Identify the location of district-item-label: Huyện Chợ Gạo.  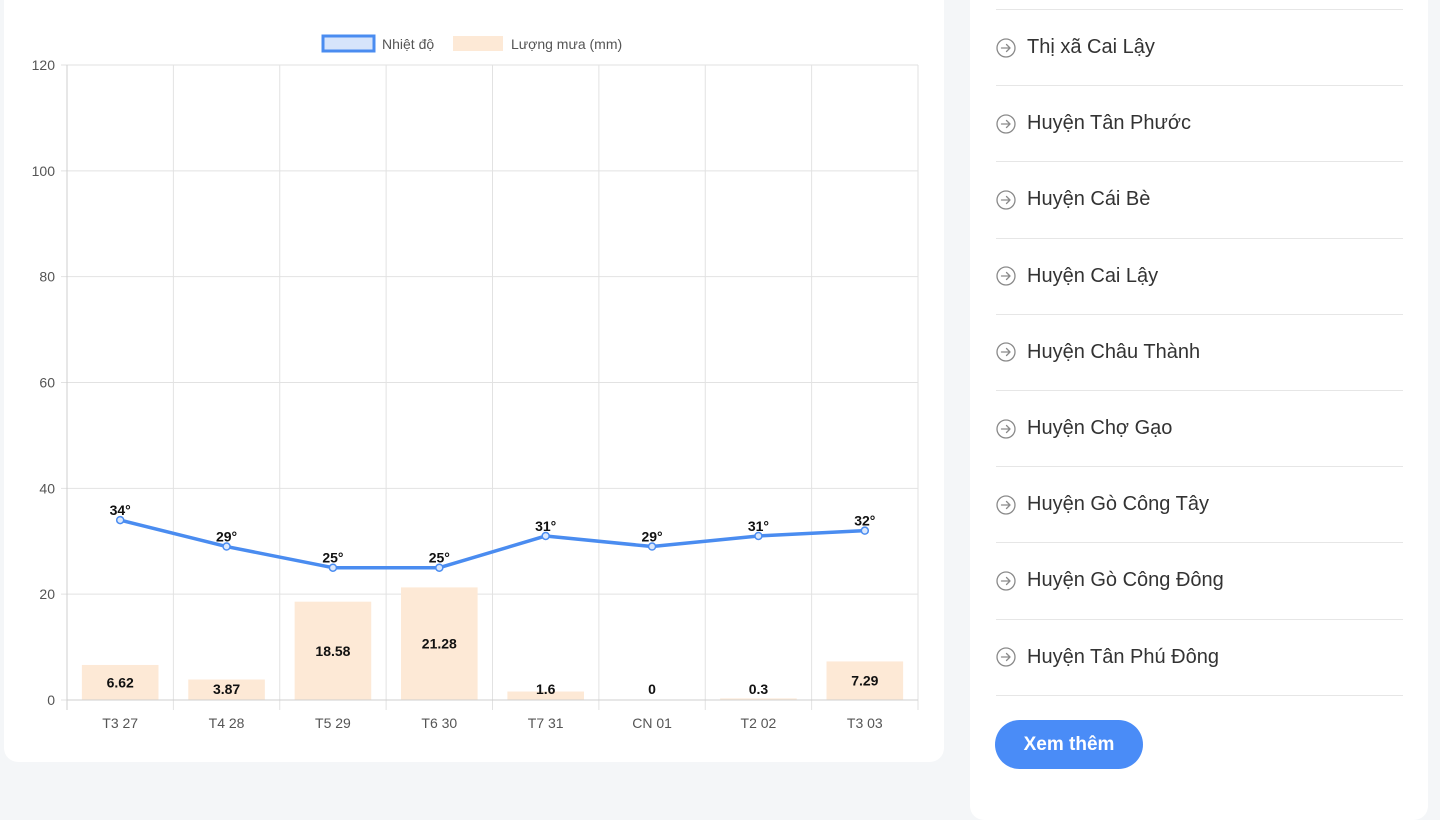
(1100, 428).